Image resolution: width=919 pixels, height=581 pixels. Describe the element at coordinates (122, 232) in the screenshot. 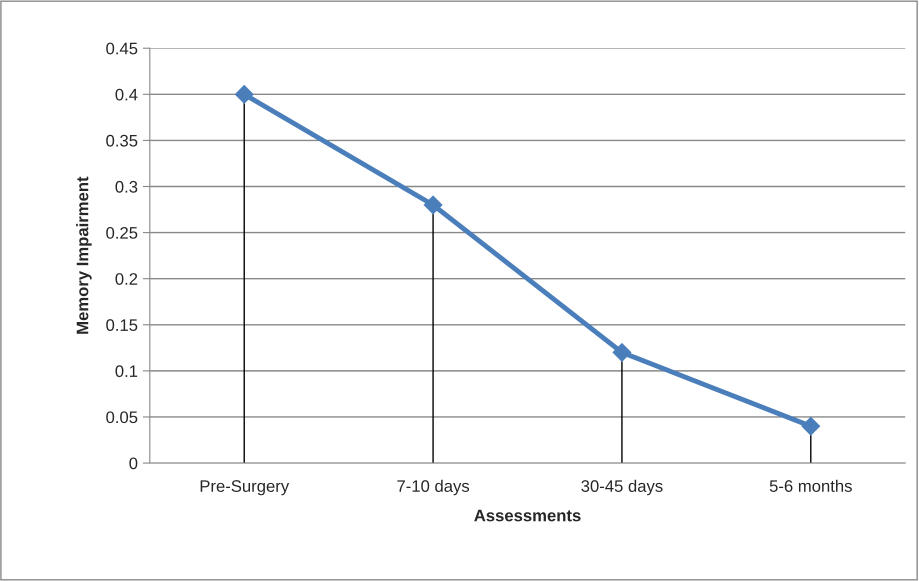

I see `y-tick-label: 0.25` at that location.